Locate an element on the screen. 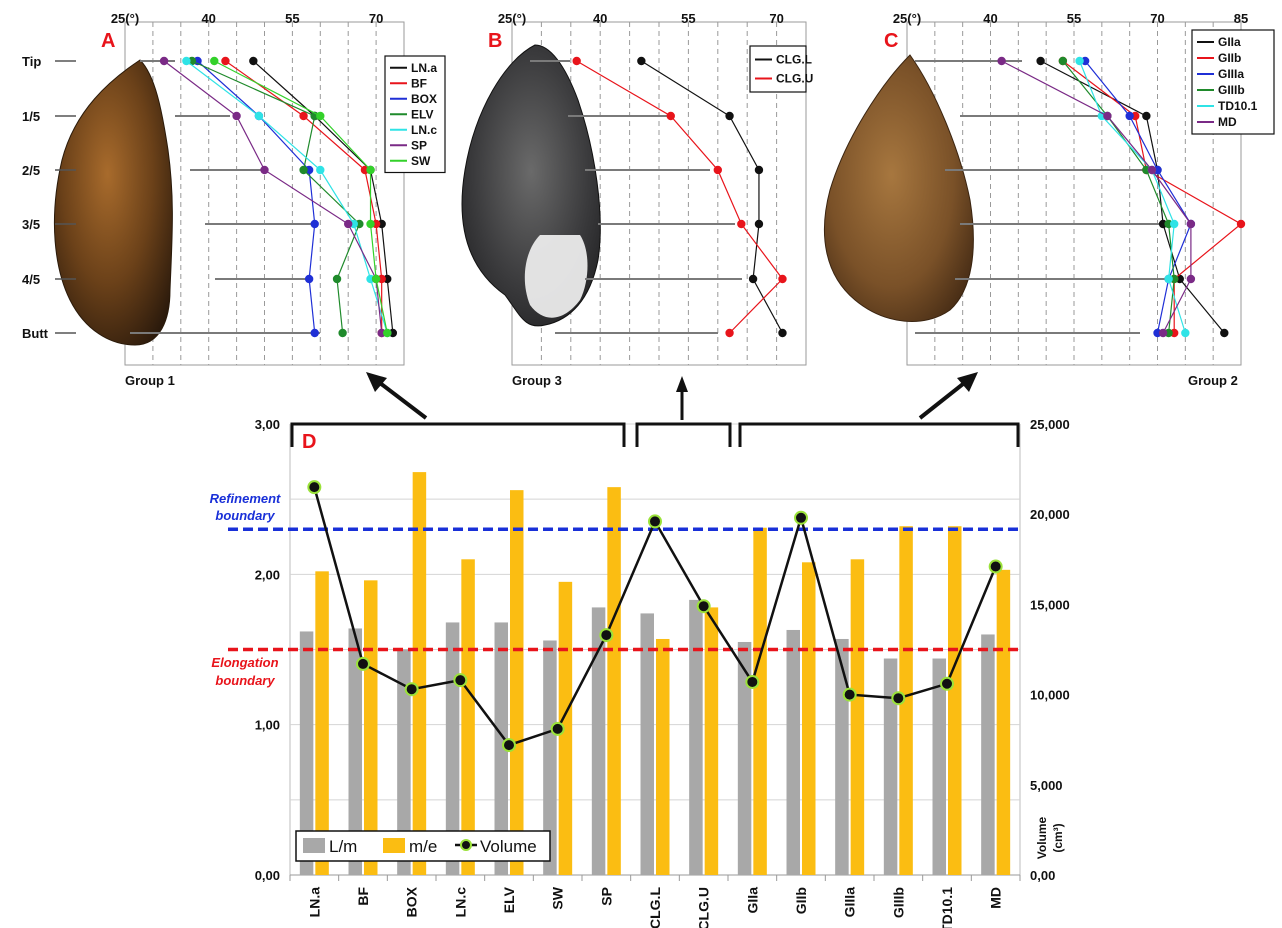 The height and width of the screenshot is (928, 1282). category-label-giiib: GIIIb is located at coordinates (898, 902).